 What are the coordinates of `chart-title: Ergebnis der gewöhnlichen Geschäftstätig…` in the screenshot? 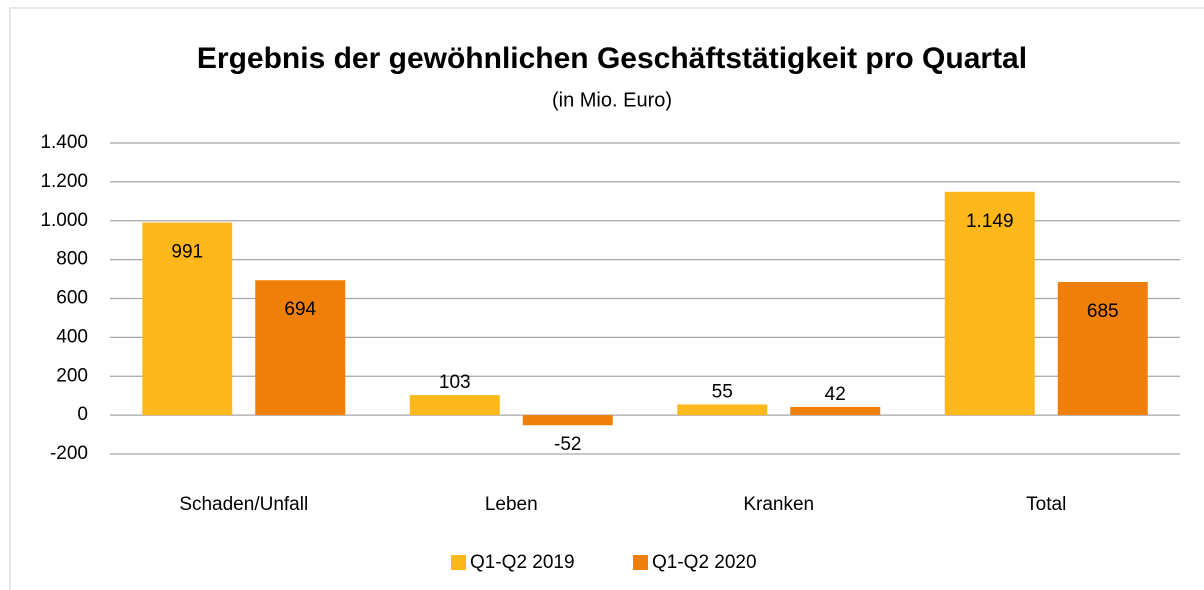 It's located at (612, 58).